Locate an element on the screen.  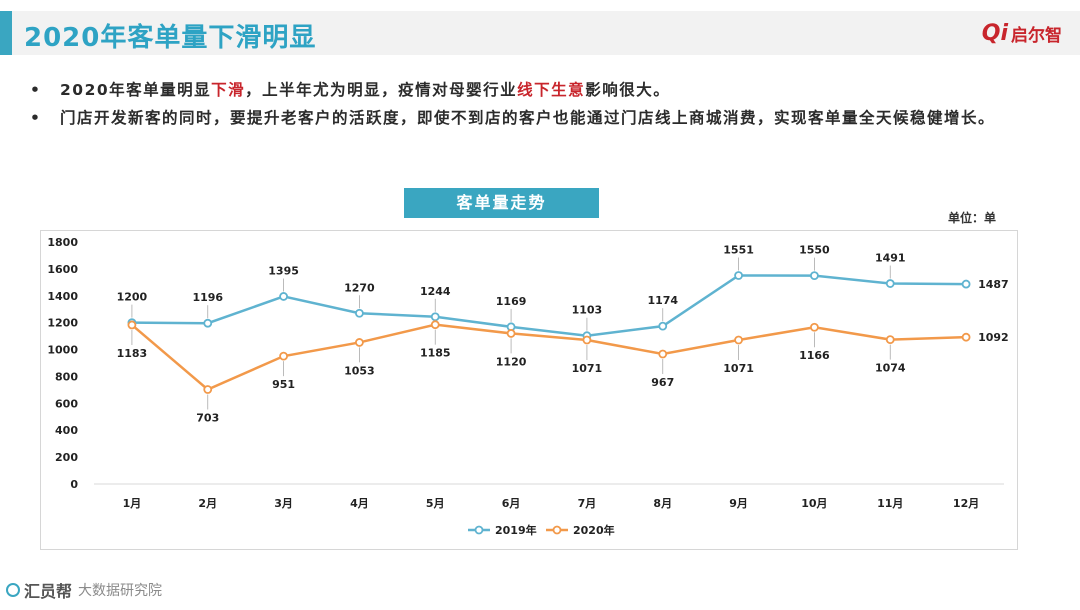
y-tick-label: 1000 is located at coordinates (62, 350).